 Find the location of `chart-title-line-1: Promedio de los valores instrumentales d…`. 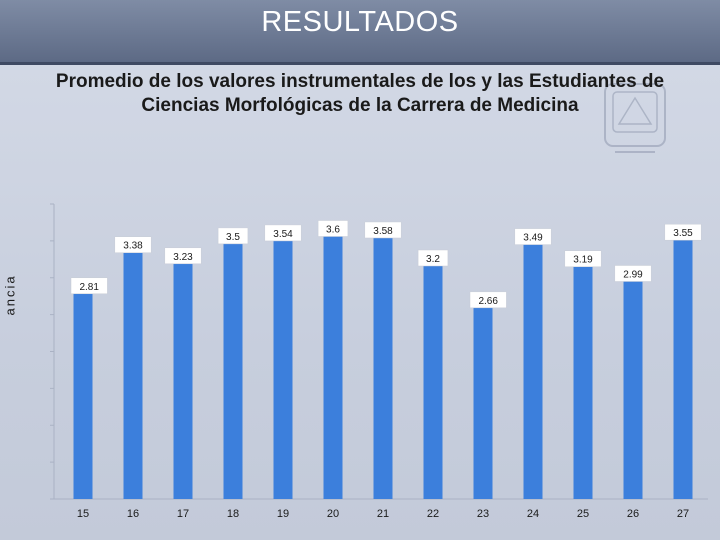

chart-title-line-1: Promedio de los valores instrumentales d… is located at coordinates (360, 81).